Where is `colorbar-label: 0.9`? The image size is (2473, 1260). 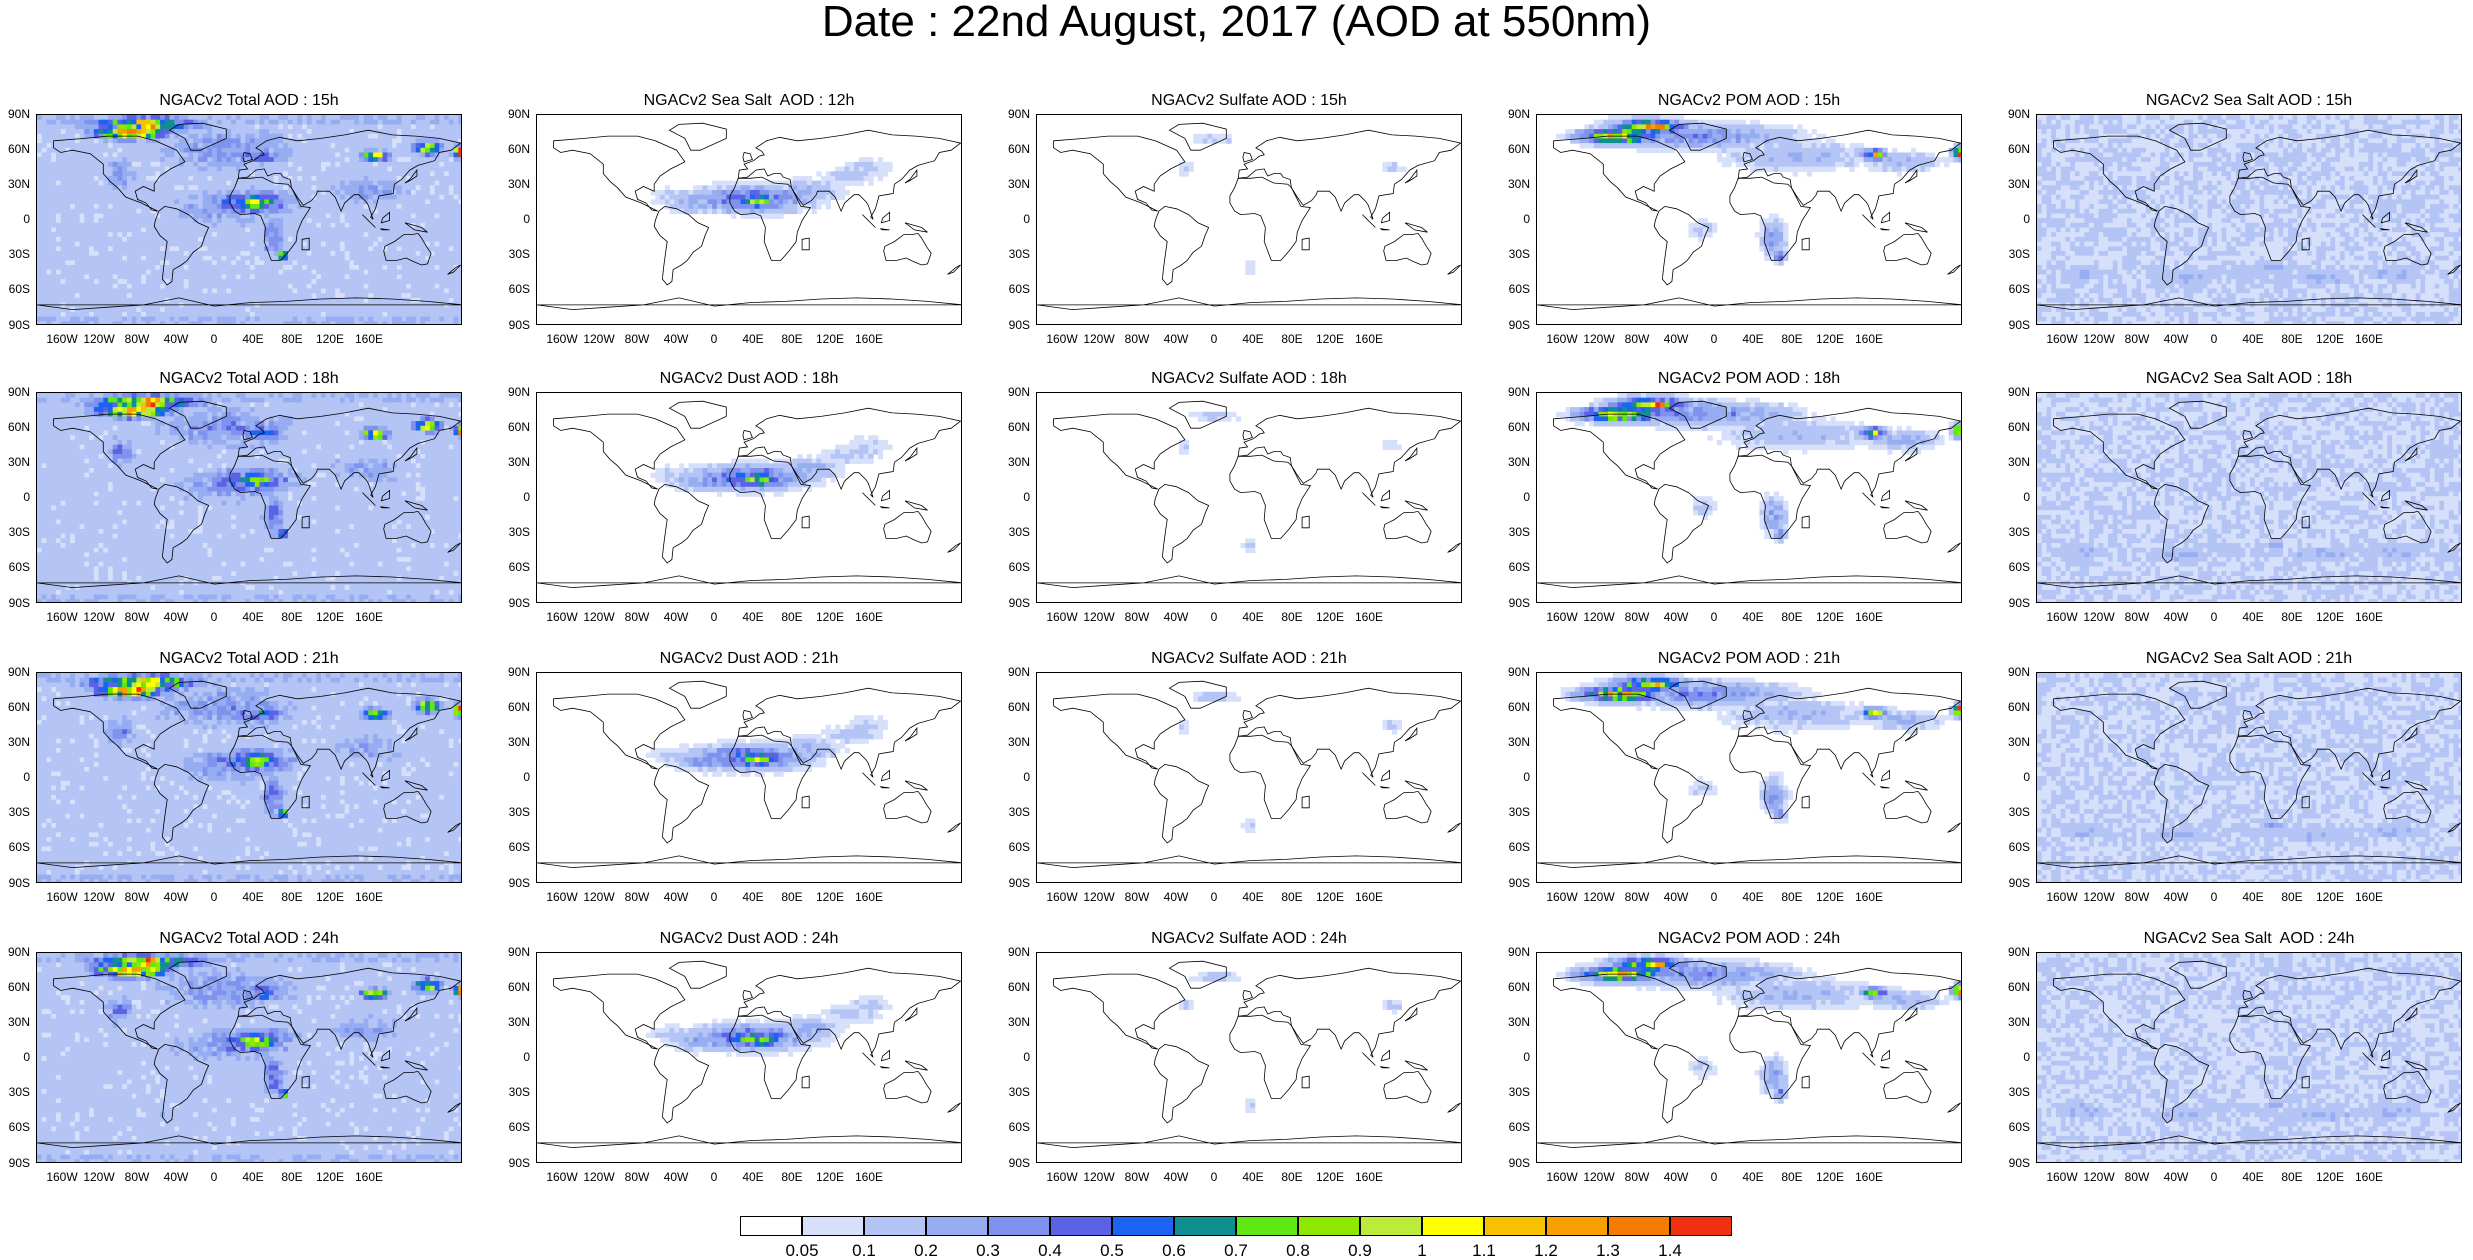
colorbar-label: 0.9 is located at coordinates (1360, 1251).